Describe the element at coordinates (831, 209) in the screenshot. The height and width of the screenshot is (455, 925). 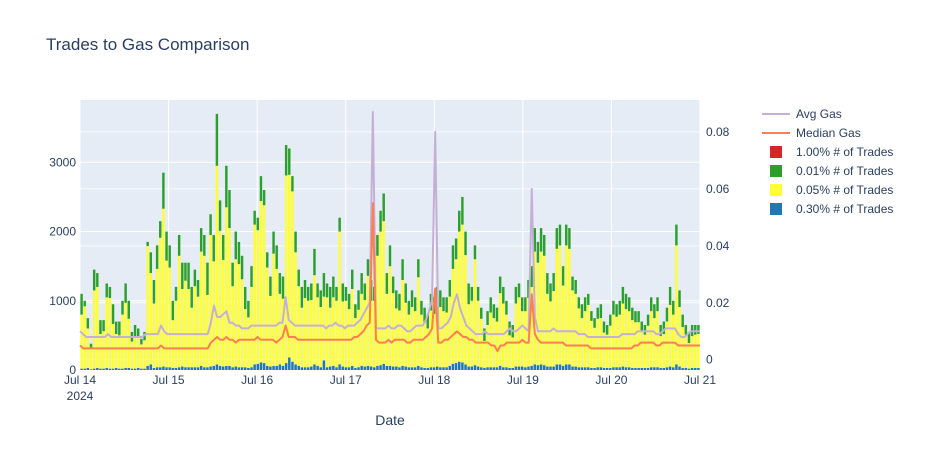
I see `legend-item-pct-0-30: 0.30% # of Trades` at that location.